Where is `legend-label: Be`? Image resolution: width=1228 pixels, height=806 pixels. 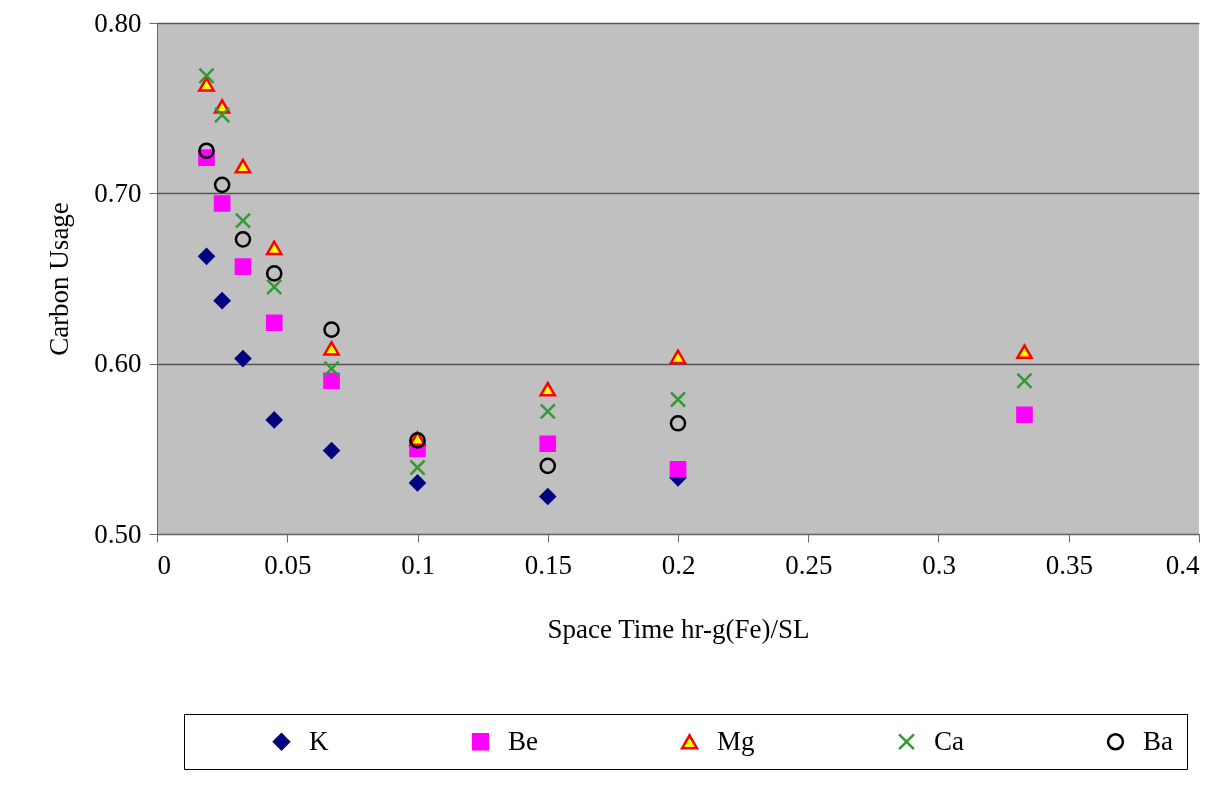 legend-label: Be is located at coordinates (523, 740).